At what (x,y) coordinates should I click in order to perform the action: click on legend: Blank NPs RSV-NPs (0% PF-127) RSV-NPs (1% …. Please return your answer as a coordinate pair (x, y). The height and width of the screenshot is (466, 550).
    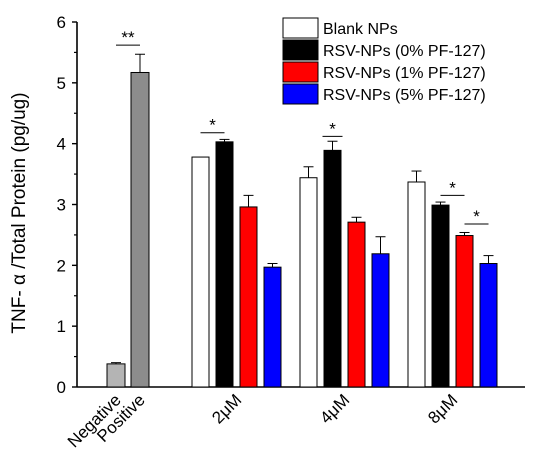
    Looking at the image, I should click on (384, 61).